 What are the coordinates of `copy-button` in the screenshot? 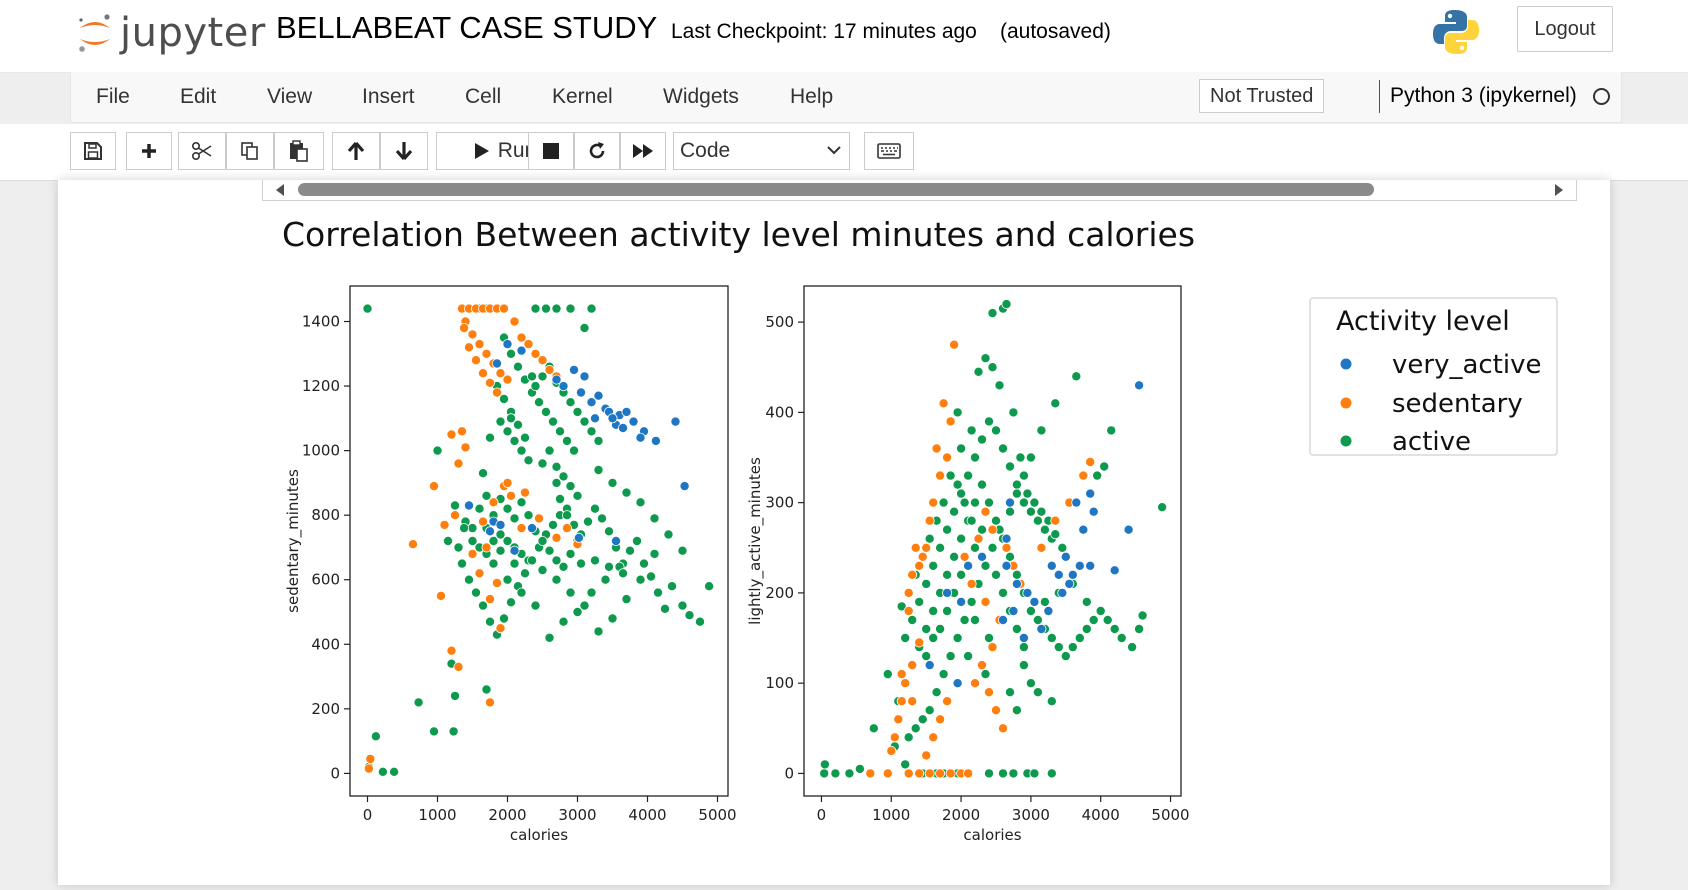 It's located at (250, 151).